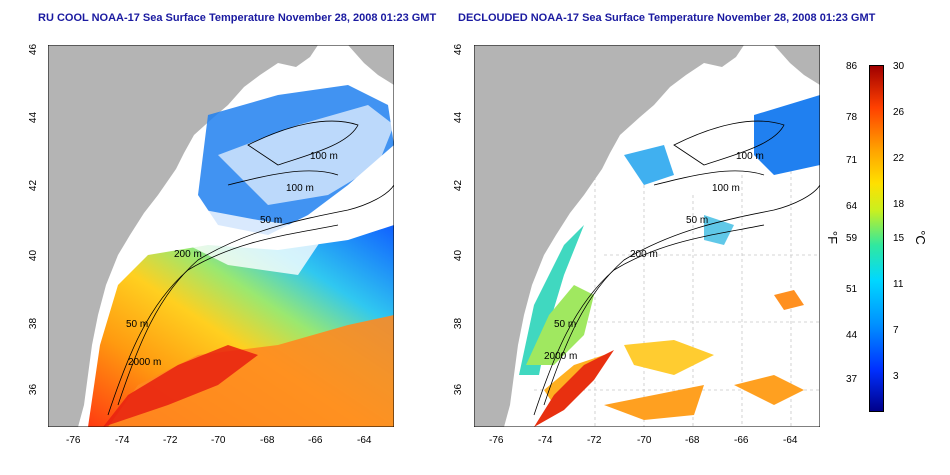 The width and height of the screenshot is (950, 475). What do you see at coordinates (896, 376) in the screenshot?
I see `celsius-tick: 3` at bounding box center [896, 376].